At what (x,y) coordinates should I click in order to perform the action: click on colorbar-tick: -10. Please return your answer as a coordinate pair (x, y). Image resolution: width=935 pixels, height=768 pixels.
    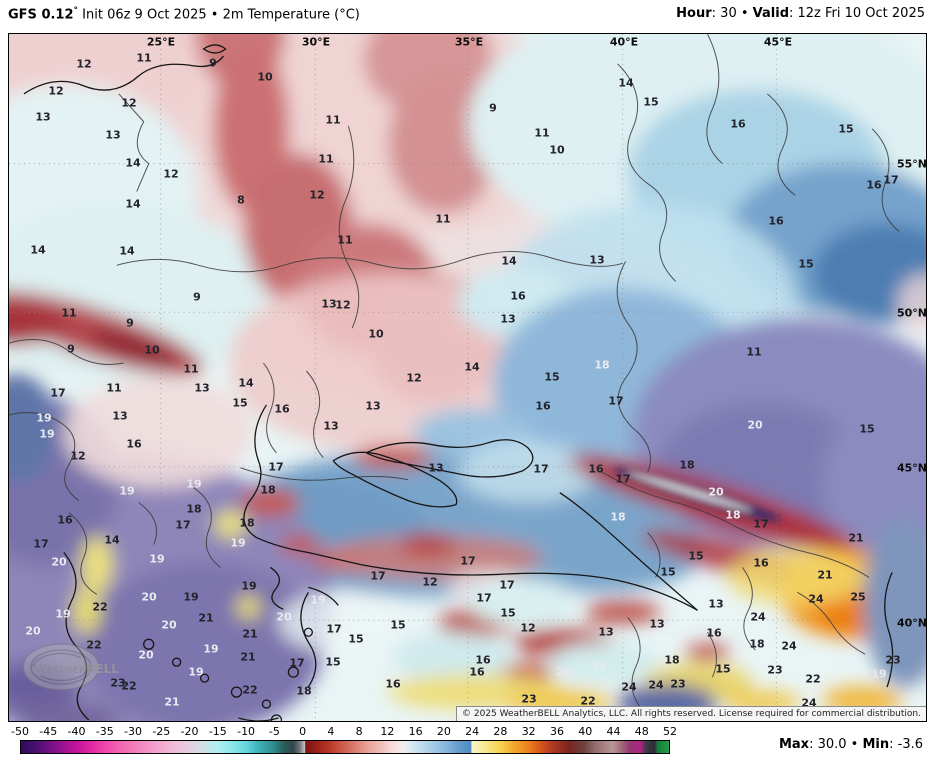
    Looking at the image, I should click on (246, 731).